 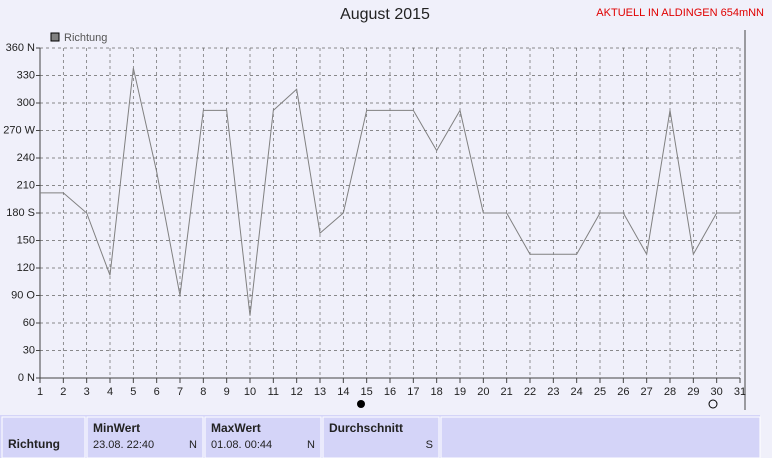 I want to click on x-tick-label: 9, so click(x=227, y=392).